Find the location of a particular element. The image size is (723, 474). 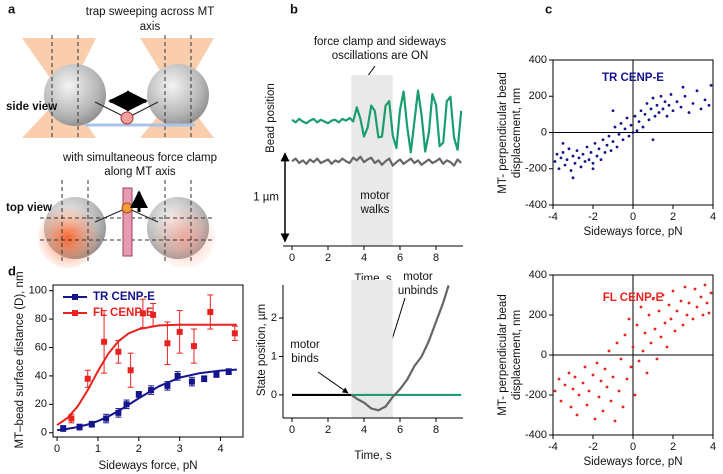

chart-title: TR CENP-E is located at coordinates (633, 78).